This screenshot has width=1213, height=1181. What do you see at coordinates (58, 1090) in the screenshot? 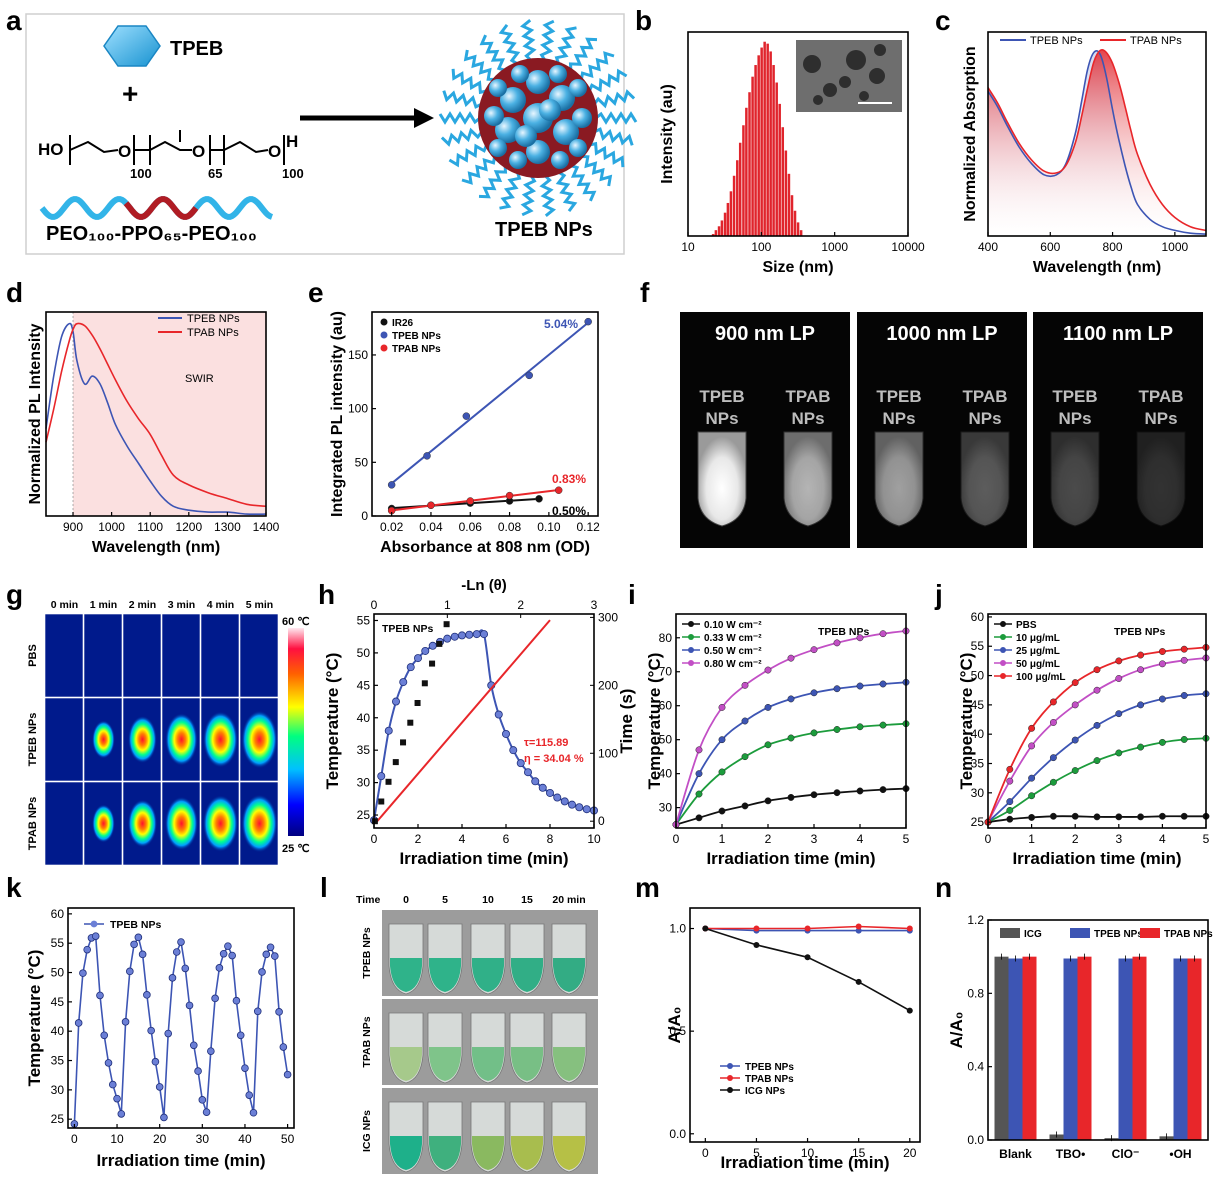
I see `y-tick-label: 30` at bounding box center [58, 1090].